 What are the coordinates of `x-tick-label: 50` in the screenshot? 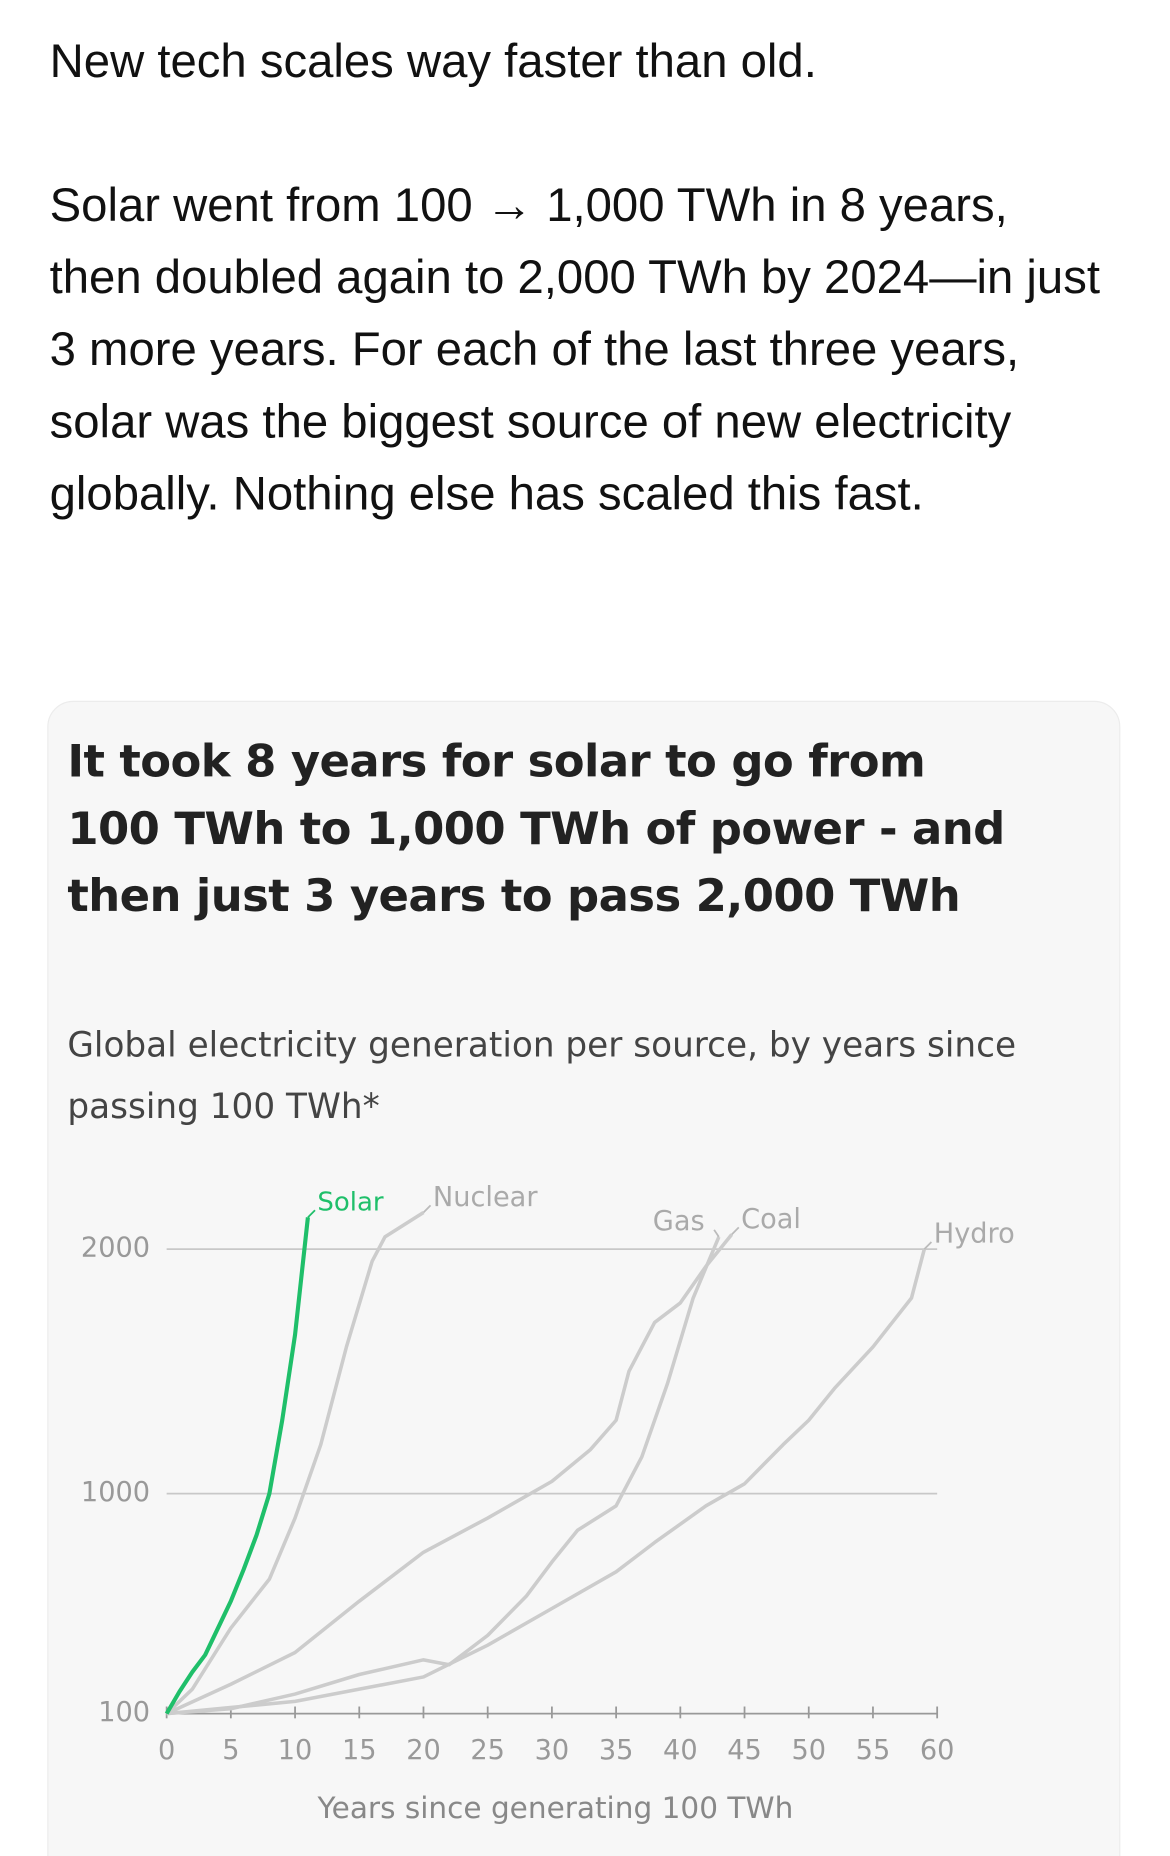 It's located at (808, 1750).